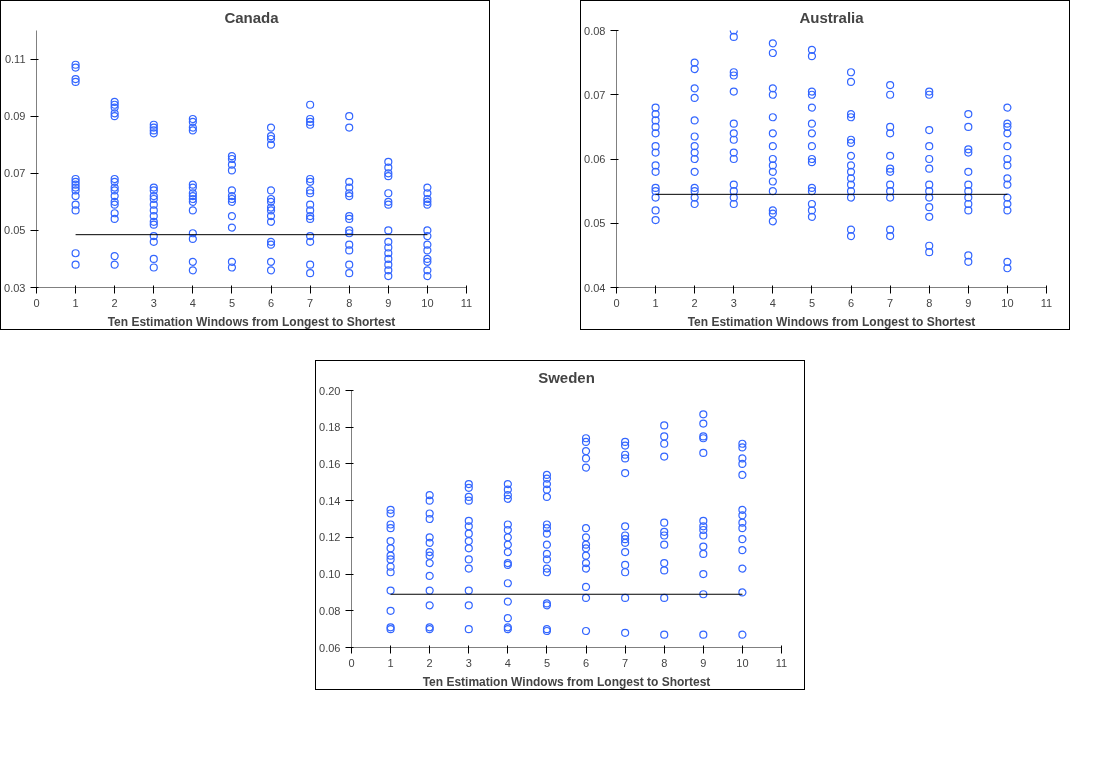  I want to click on chart-title: Australia, so click(832, 17).